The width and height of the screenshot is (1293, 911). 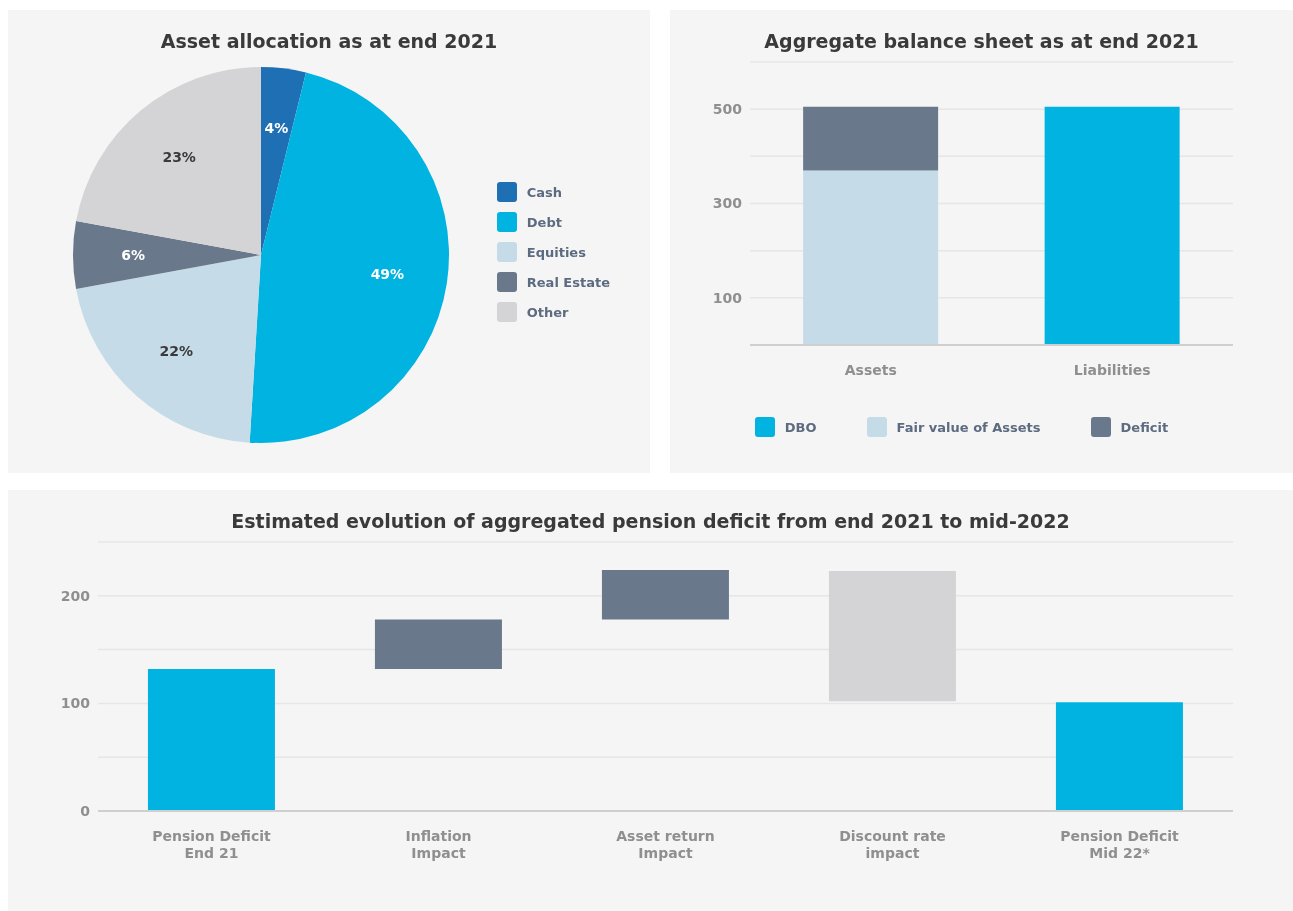 What do you see at coordinates (387, 274) in the screenshot?
I see `data-label: 49%` at bounding box center [387, 274].